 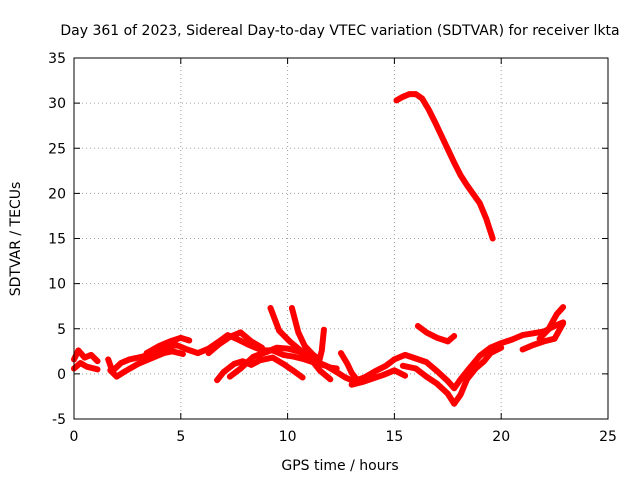 What do you see at coordinates (59, 420) in the screenshot?
I see `y-tick-label: -5` at bounding box center [59, 420].